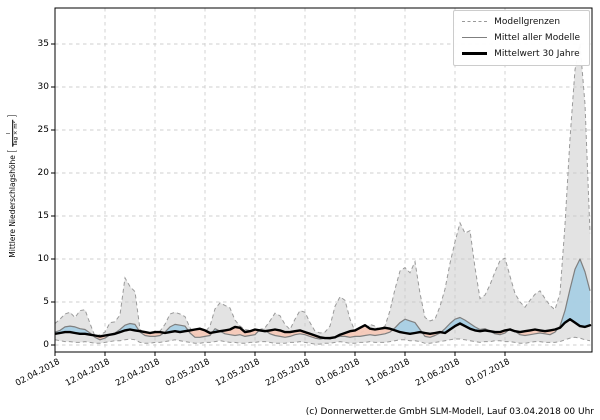 This screenshot has width=600, height=420. I want to click on y-tick-label: 30, so click(43, 86).